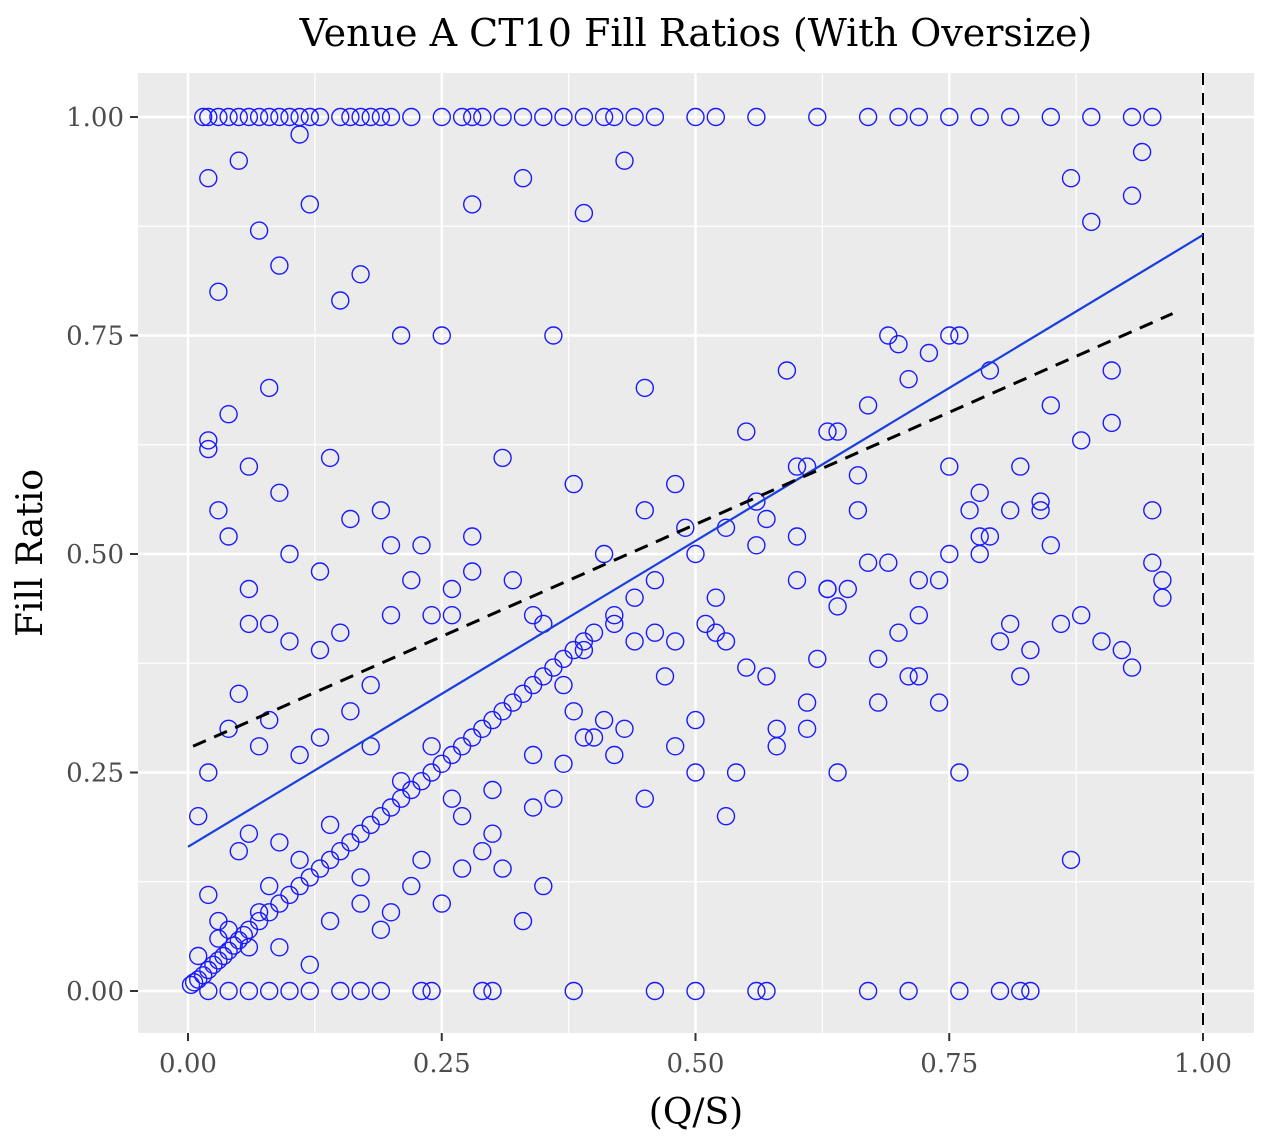 Image resolution: width=1270 pixels, height=1142 pixels. What do you see at coordinates (95, 118) in the screenshot?
I see `y-tick-label: 1.00` at bounding box center [95, 118].